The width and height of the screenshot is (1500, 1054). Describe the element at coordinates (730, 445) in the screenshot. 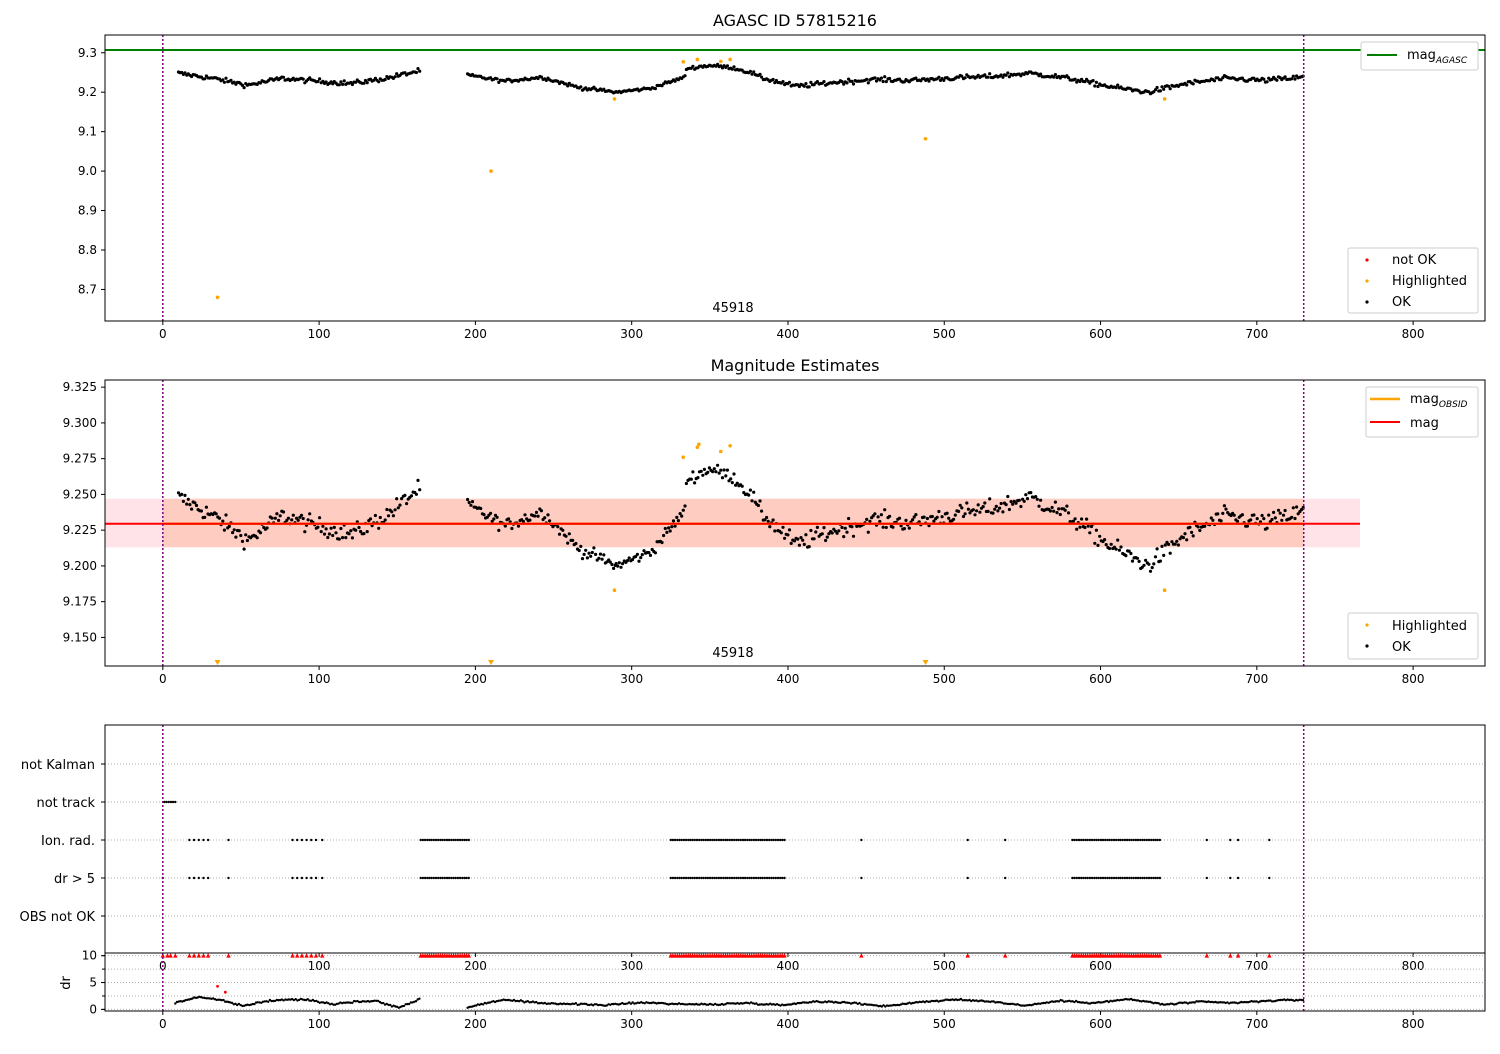

I see `magnitude-highlighted-point` at that location.